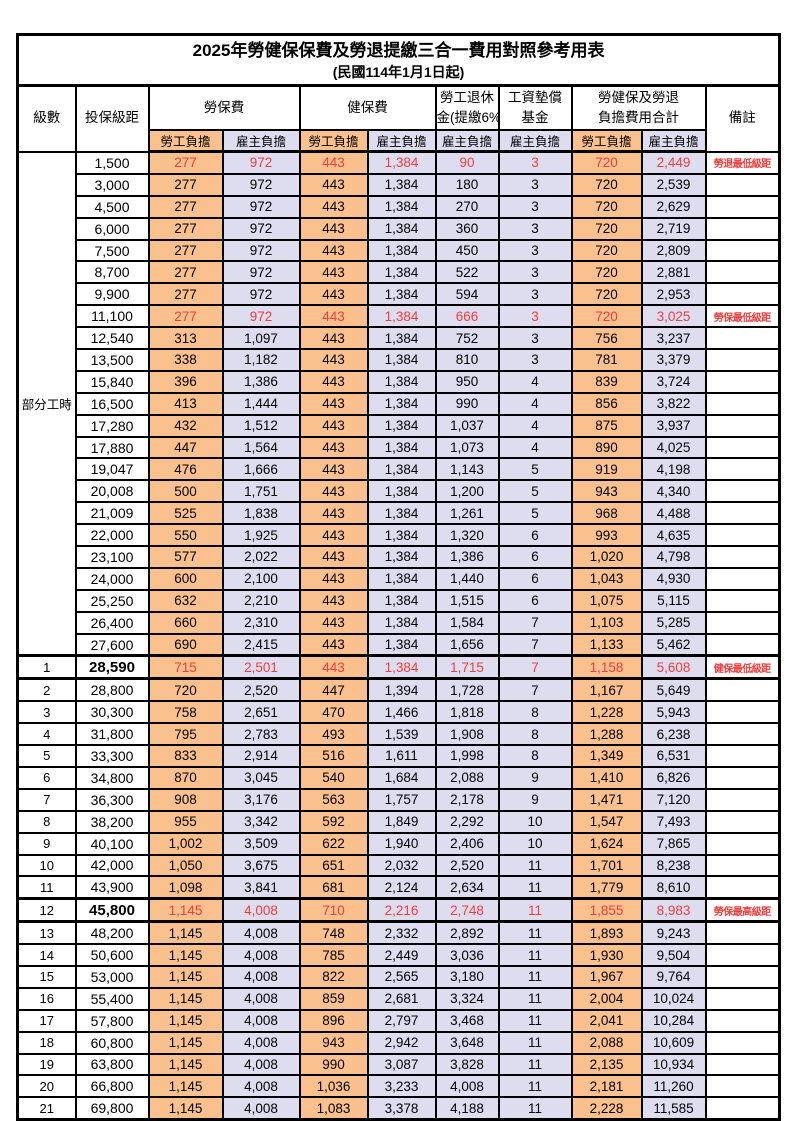  Describe the element at coordinates (398, 756) in the screenshot. I see `table-row: 5 33,300 833 2,914 516 1,611 1,998 8 1,349 6,531` at that location.